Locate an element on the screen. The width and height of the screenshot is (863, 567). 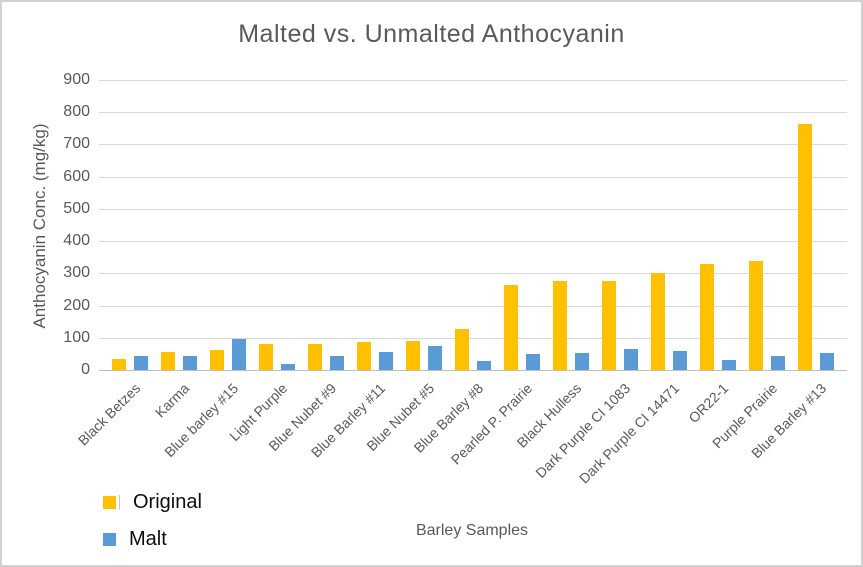
legend-item-original: Original is located at coordinates (152, 502).